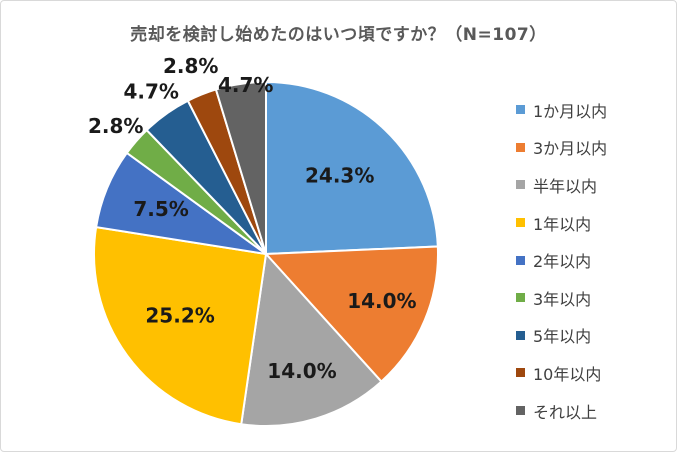 Image resolution: width=677 pixels, height=452 pixels. I want to click on legend-item: 1年以内, so click(561, 223).